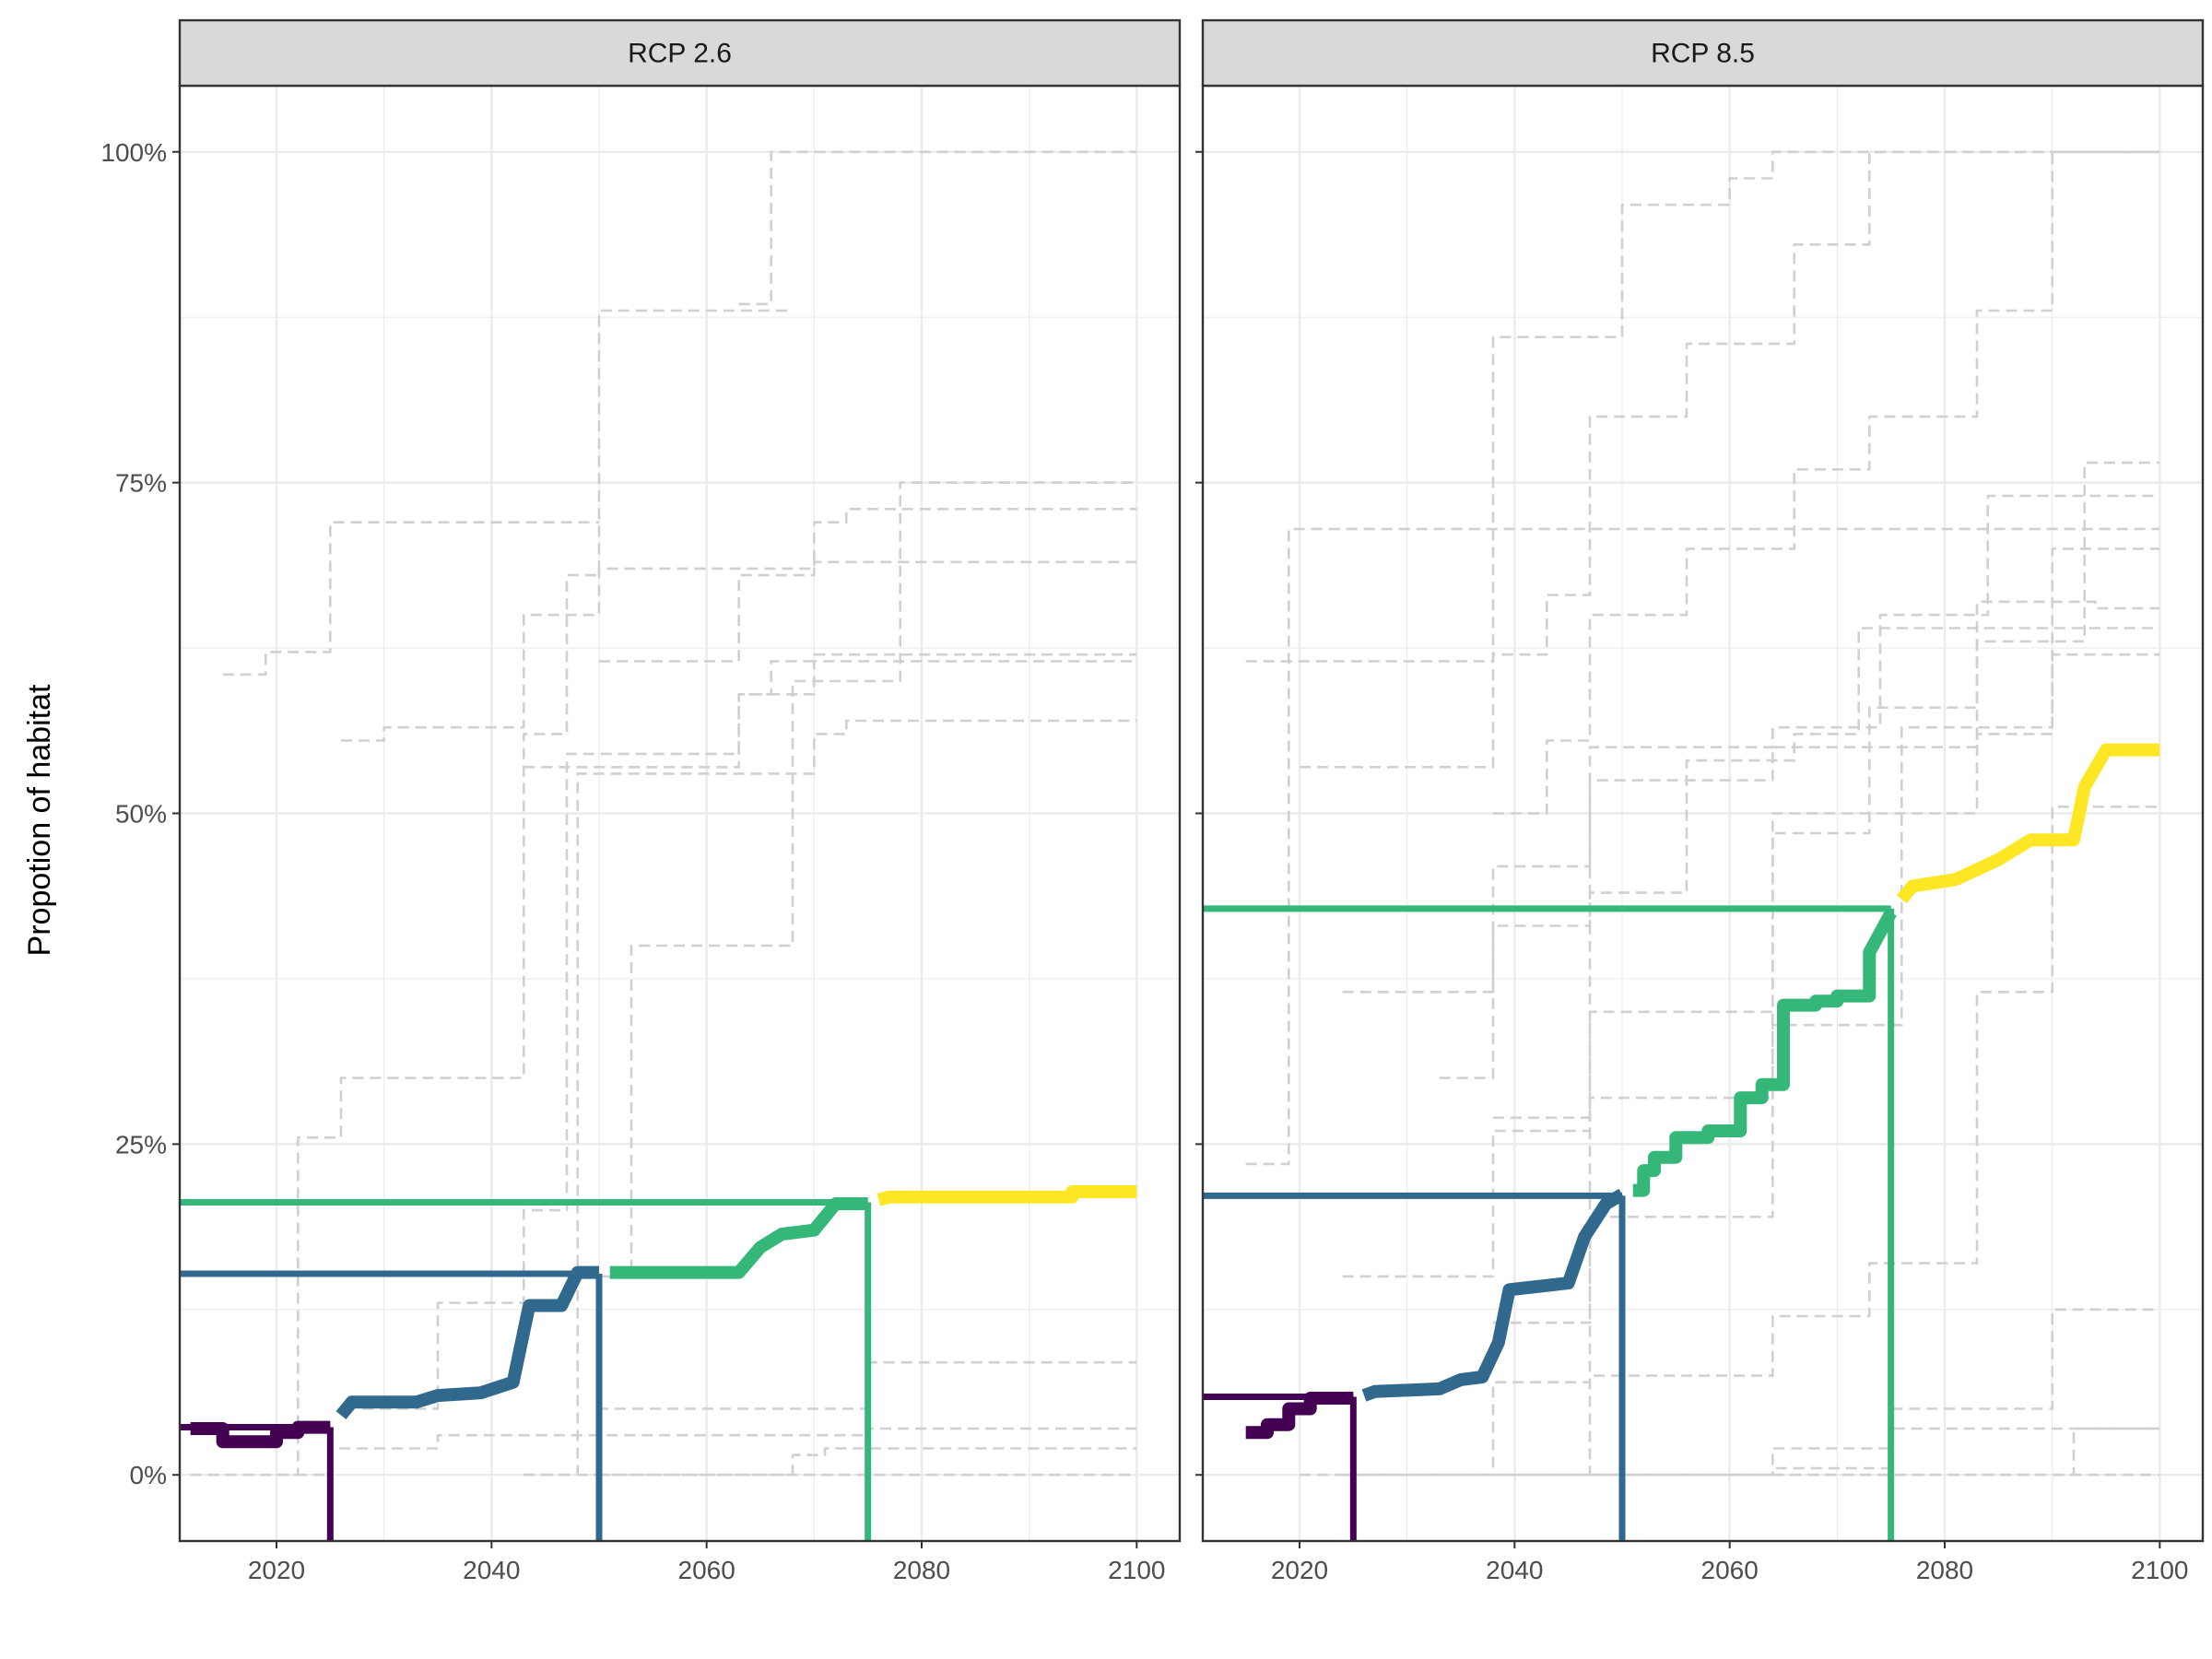 The image size is (2212, 1659). I want to click on y-tick-label: 25%, so click(141, 1144).